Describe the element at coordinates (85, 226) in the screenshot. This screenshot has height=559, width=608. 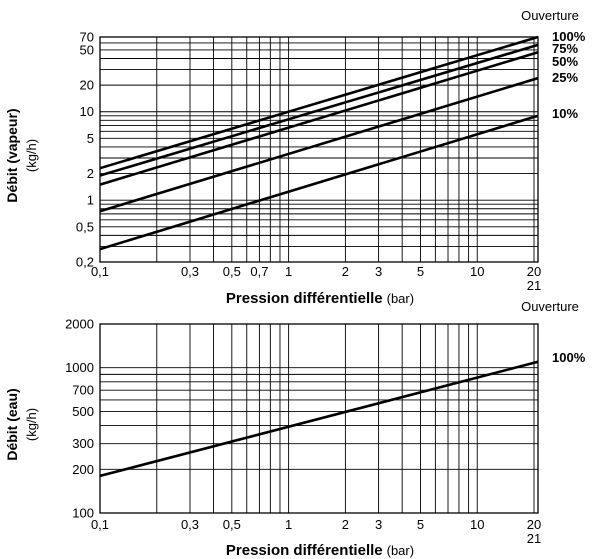
I see `y-tick-label: 0,5` at that location.